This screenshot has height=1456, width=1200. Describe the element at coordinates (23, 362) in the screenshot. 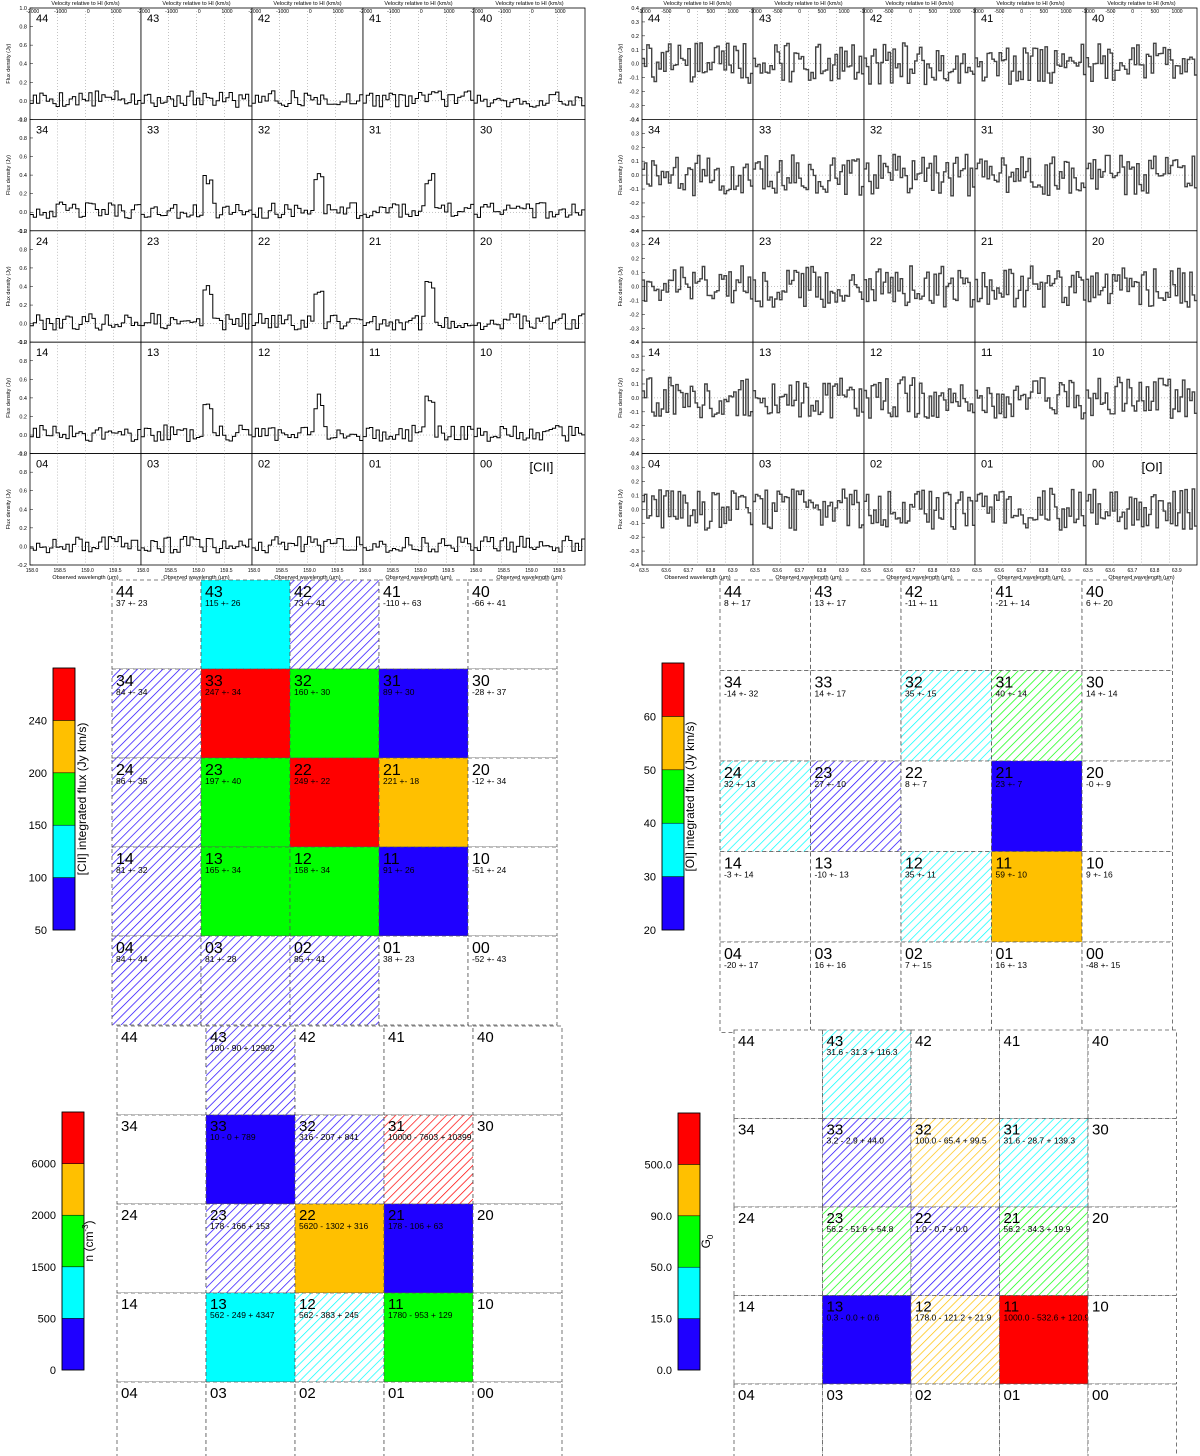

I see `flux-tick-label: 0.8` at that location.